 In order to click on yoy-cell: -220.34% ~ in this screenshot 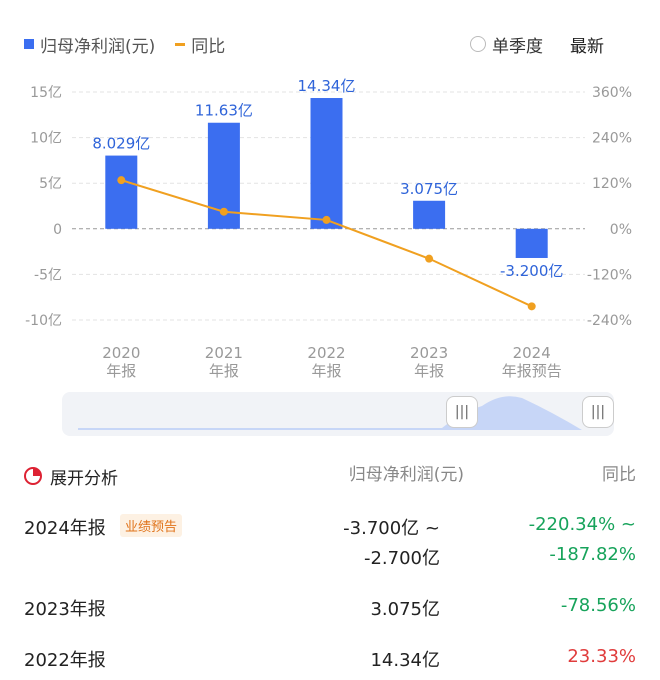, I will do `click(582, 524)`.